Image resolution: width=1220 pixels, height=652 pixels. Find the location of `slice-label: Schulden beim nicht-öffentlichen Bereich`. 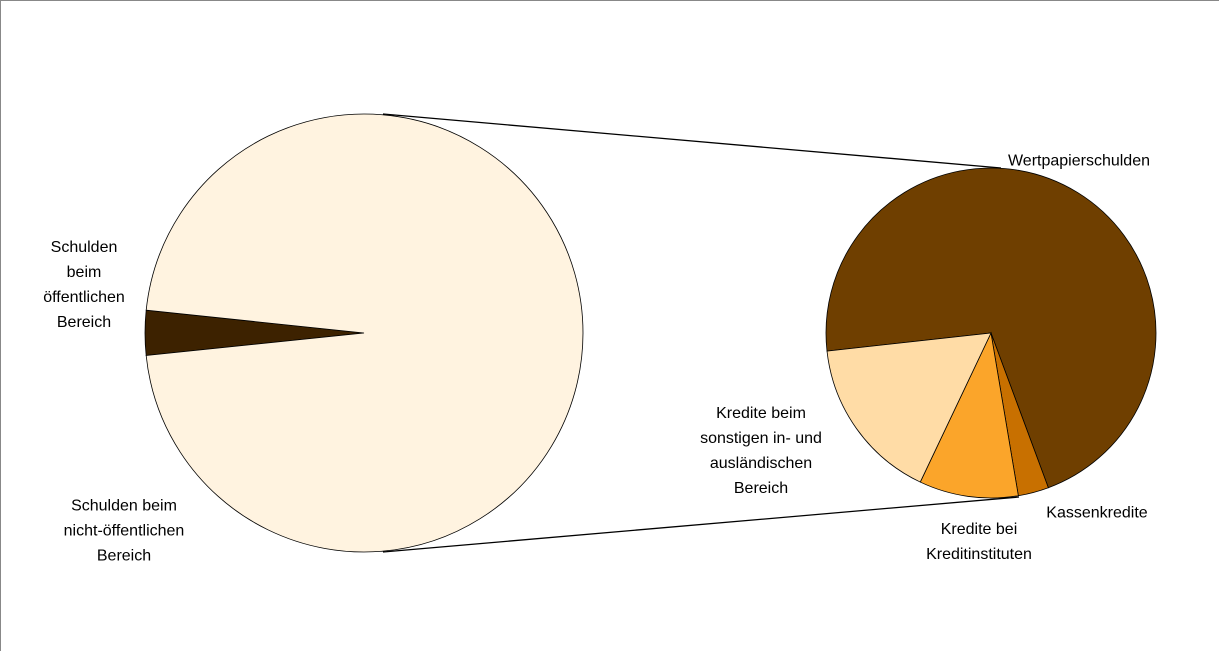

slice-label: Schulden beim nicht-öffentlichen Bereich is located at coordinates (124, 531).